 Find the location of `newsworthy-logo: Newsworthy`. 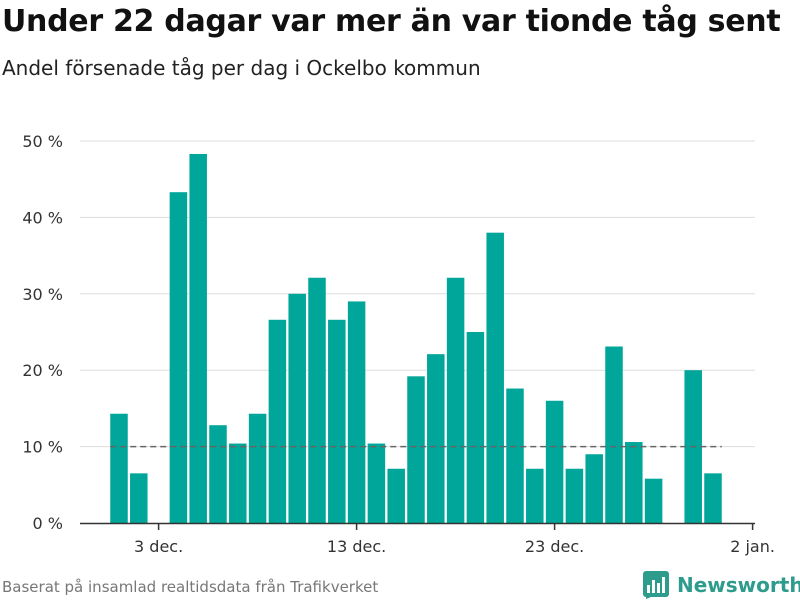

newsworthy-logo: Newsworthy is located at coordinates (721, 585).